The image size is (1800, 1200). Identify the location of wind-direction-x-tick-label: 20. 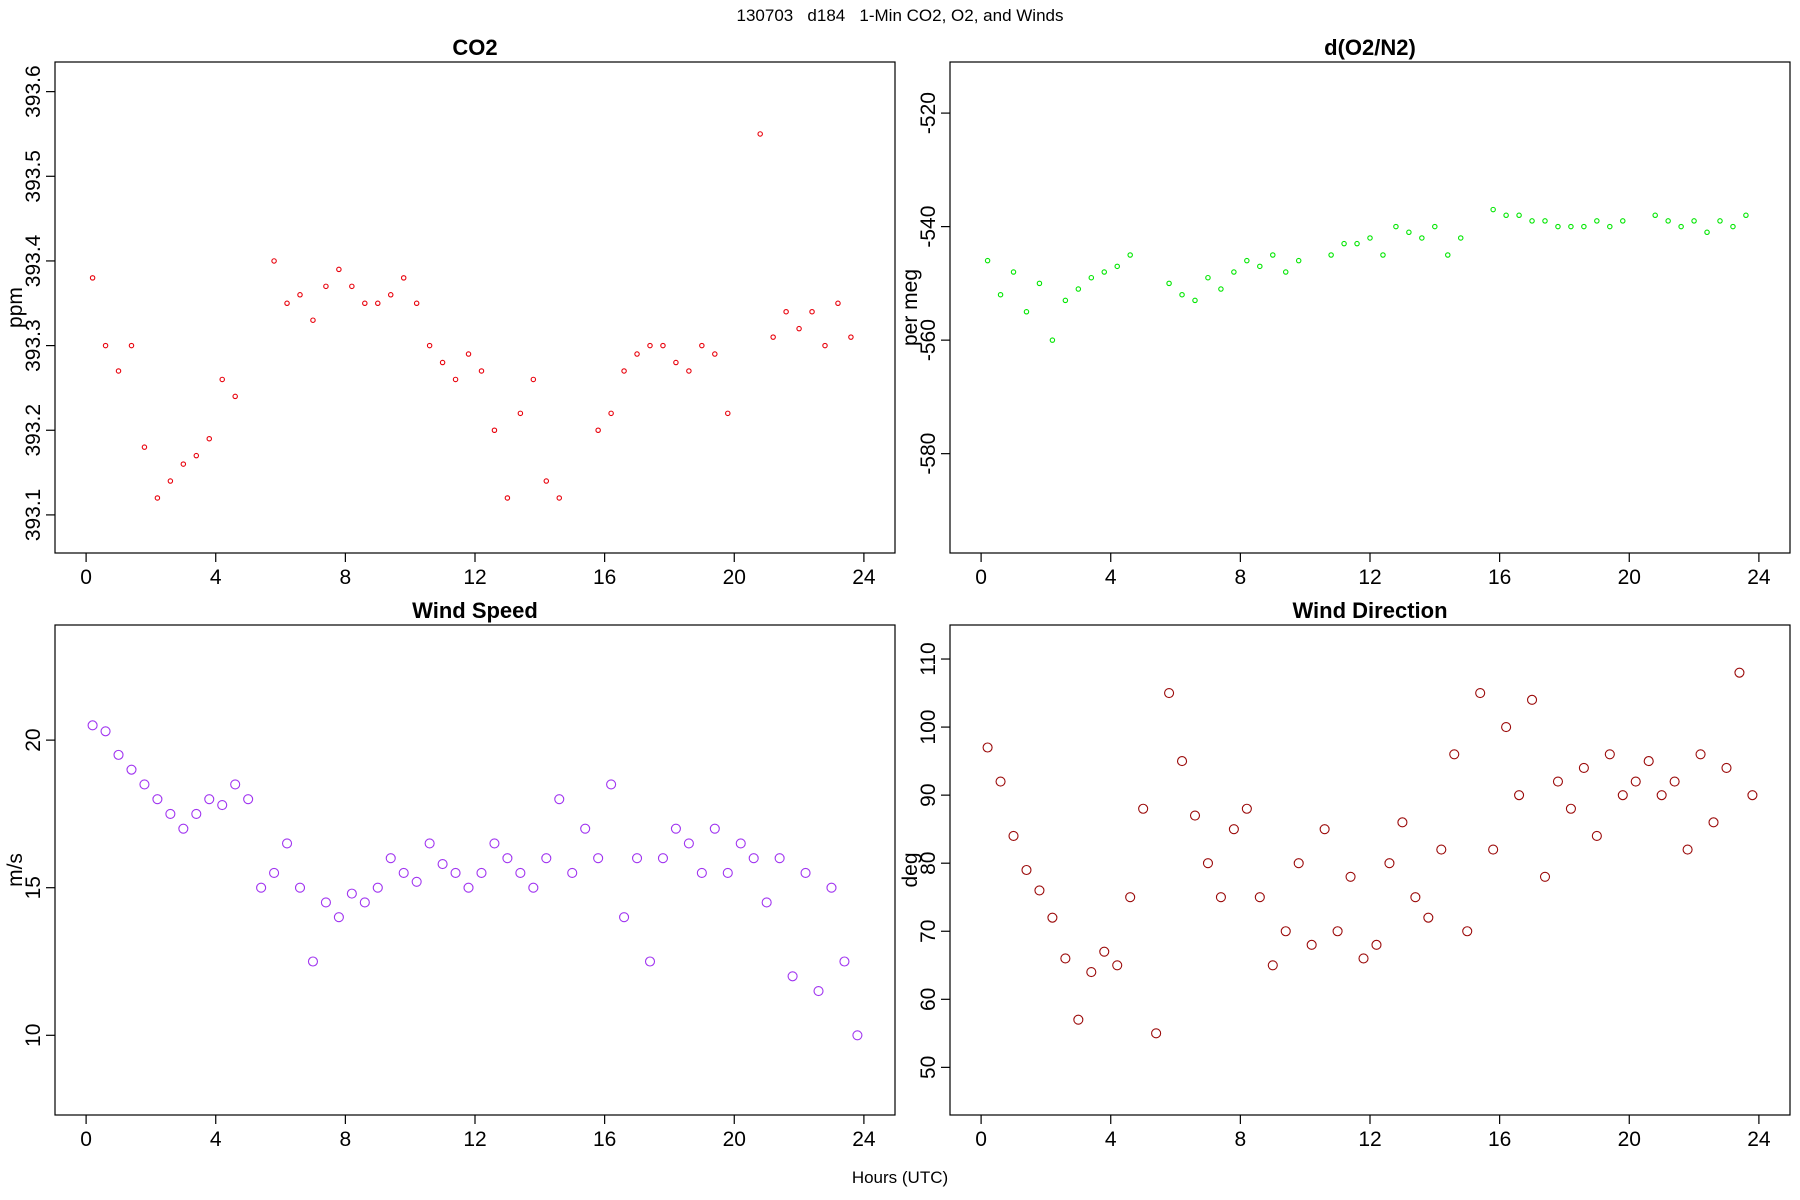
(1629, 1139).